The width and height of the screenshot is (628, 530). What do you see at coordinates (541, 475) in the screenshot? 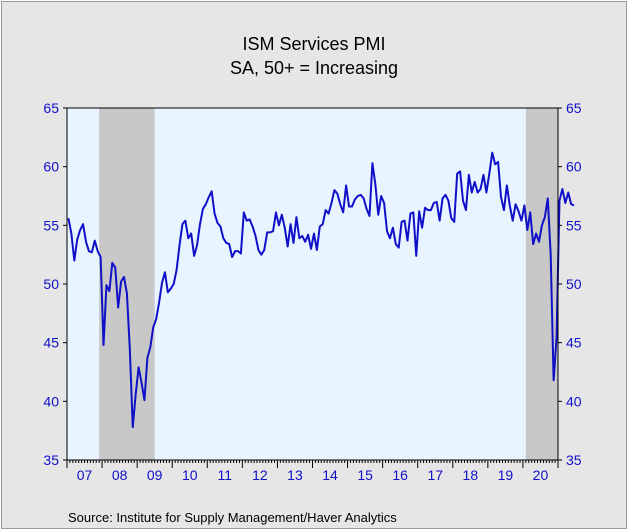
I see `x-tick-label: 20` at bounding box center [541, 475].